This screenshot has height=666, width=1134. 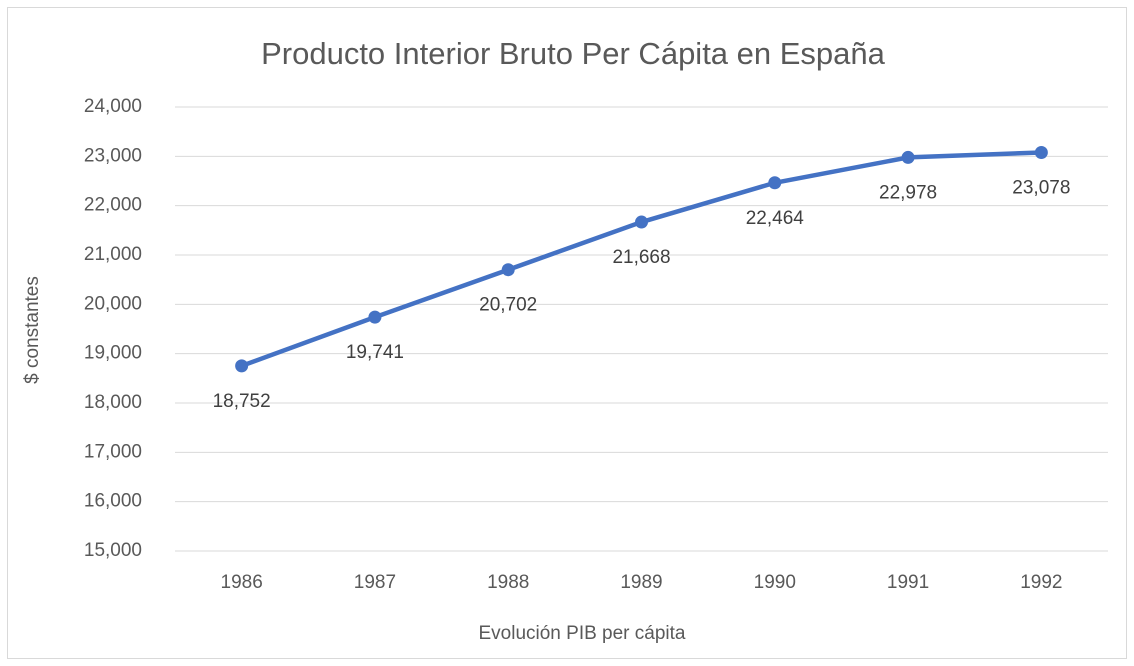 What do you see at coordinates (375, 352) in the screenshot?
I see `data-label: 19,741` at bounding box center [375, 352].